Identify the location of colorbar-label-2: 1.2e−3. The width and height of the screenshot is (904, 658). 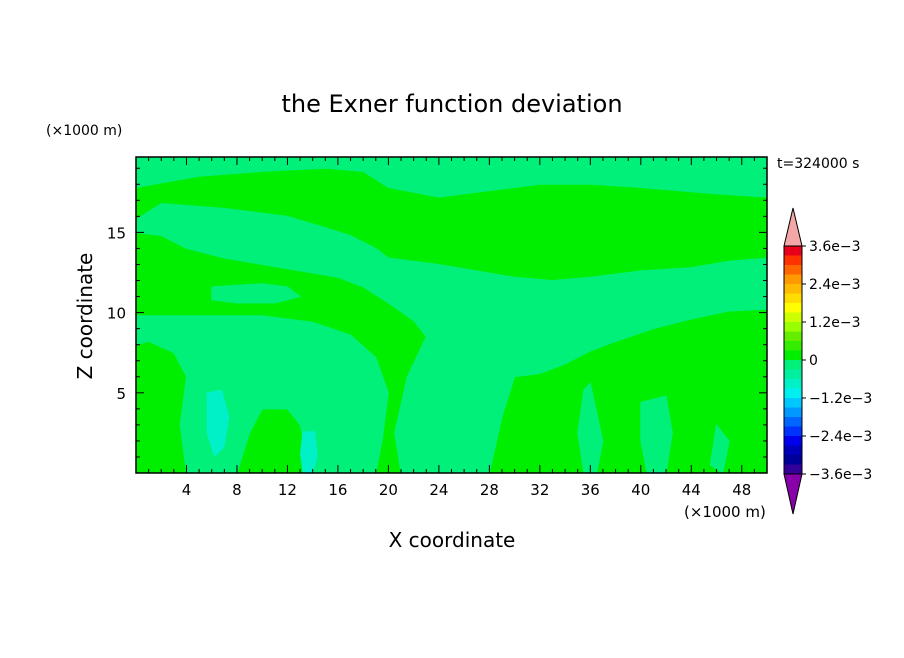
(835, 323).